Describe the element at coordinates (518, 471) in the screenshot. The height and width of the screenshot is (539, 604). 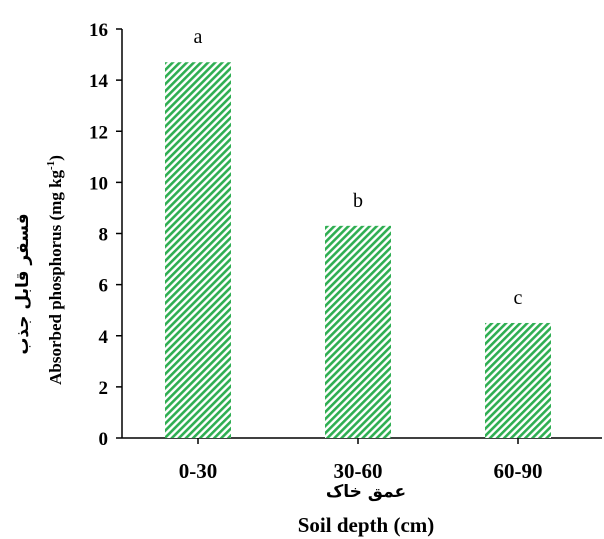
I see `x-tick-label: 60-90` at that location.